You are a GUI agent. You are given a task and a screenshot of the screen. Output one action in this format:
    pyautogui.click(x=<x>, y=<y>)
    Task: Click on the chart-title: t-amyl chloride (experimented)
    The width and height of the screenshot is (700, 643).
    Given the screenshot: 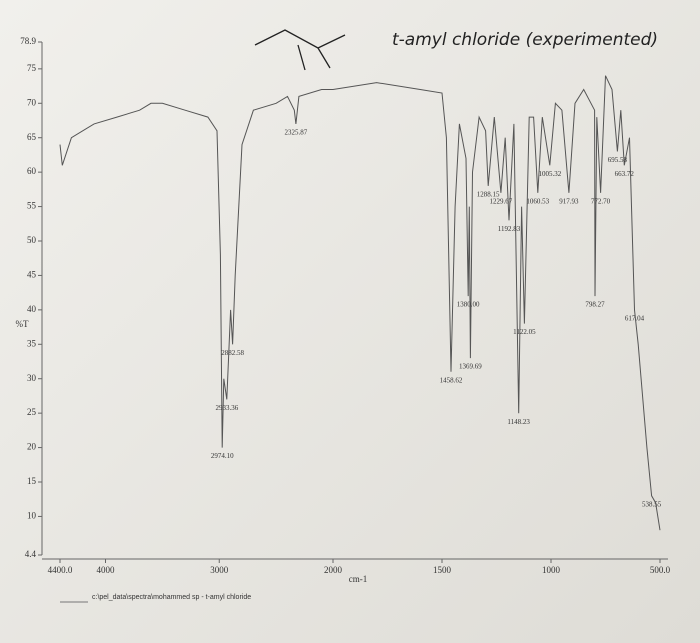 What is the action you would take?
    pyautogui.click(x=525, y=40)
    